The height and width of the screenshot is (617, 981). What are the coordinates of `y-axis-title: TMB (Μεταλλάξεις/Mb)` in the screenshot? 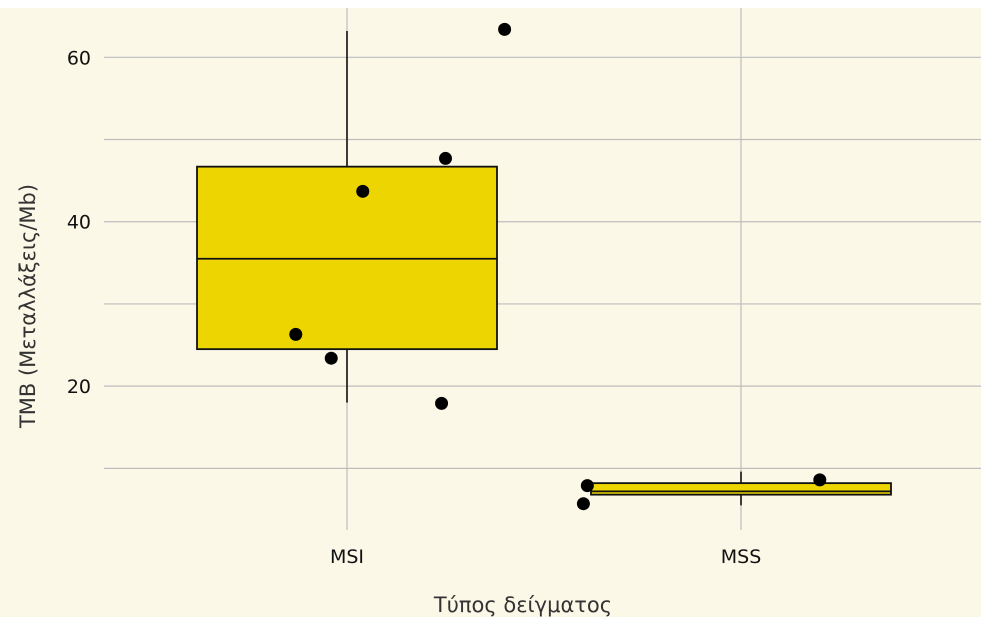 It's located at (28, 306).